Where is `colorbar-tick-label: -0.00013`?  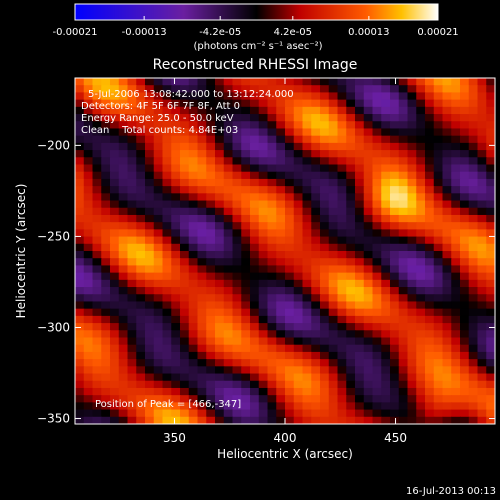
colorbar-tick-label: -0.00013 is located at coordinates (144, 32).